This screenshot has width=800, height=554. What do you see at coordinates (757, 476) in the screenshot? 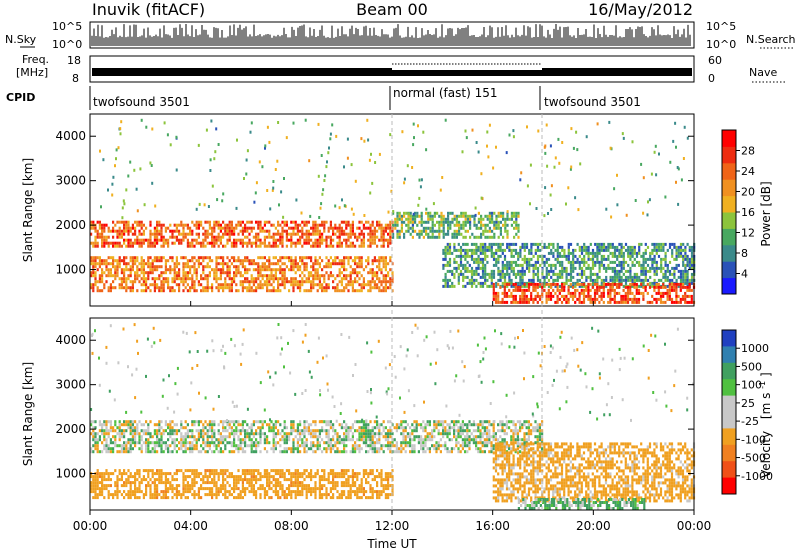
I see `colorbar-tick-label: -1000` at bounding box center [757, 476].